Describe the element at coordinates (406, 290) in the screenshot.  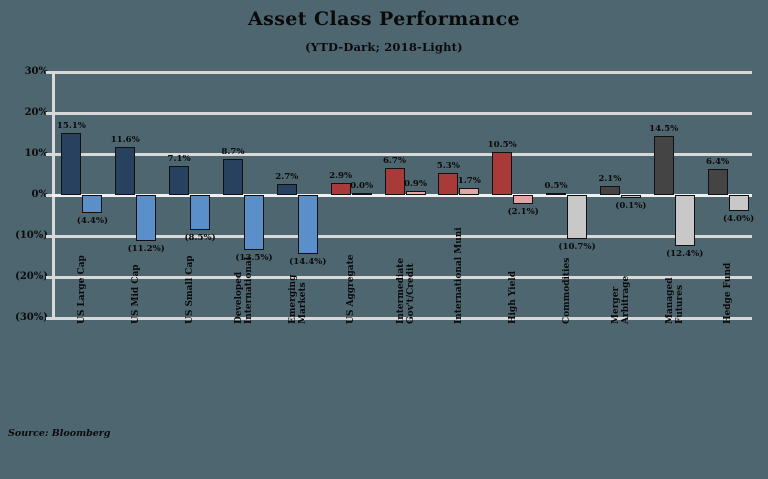
I see `category-label: Intermediate Gov't/Credit` at that location.